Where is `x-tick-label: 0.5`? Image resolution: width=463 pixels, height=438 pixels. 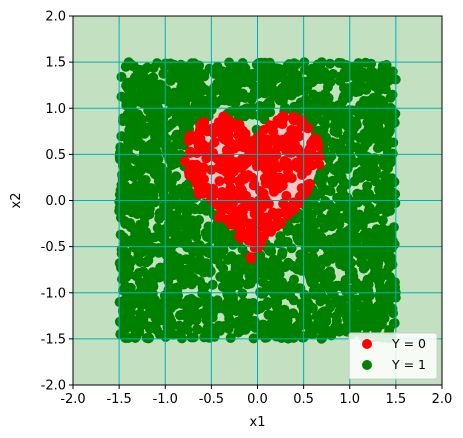 x-tick-label: 0.5 is located at coordinates (303, 399).